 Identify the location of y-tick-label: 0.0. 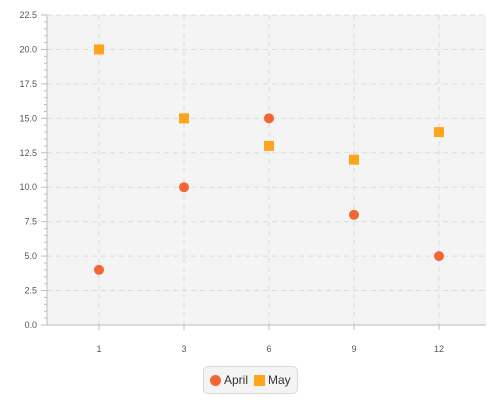
(30, 325).